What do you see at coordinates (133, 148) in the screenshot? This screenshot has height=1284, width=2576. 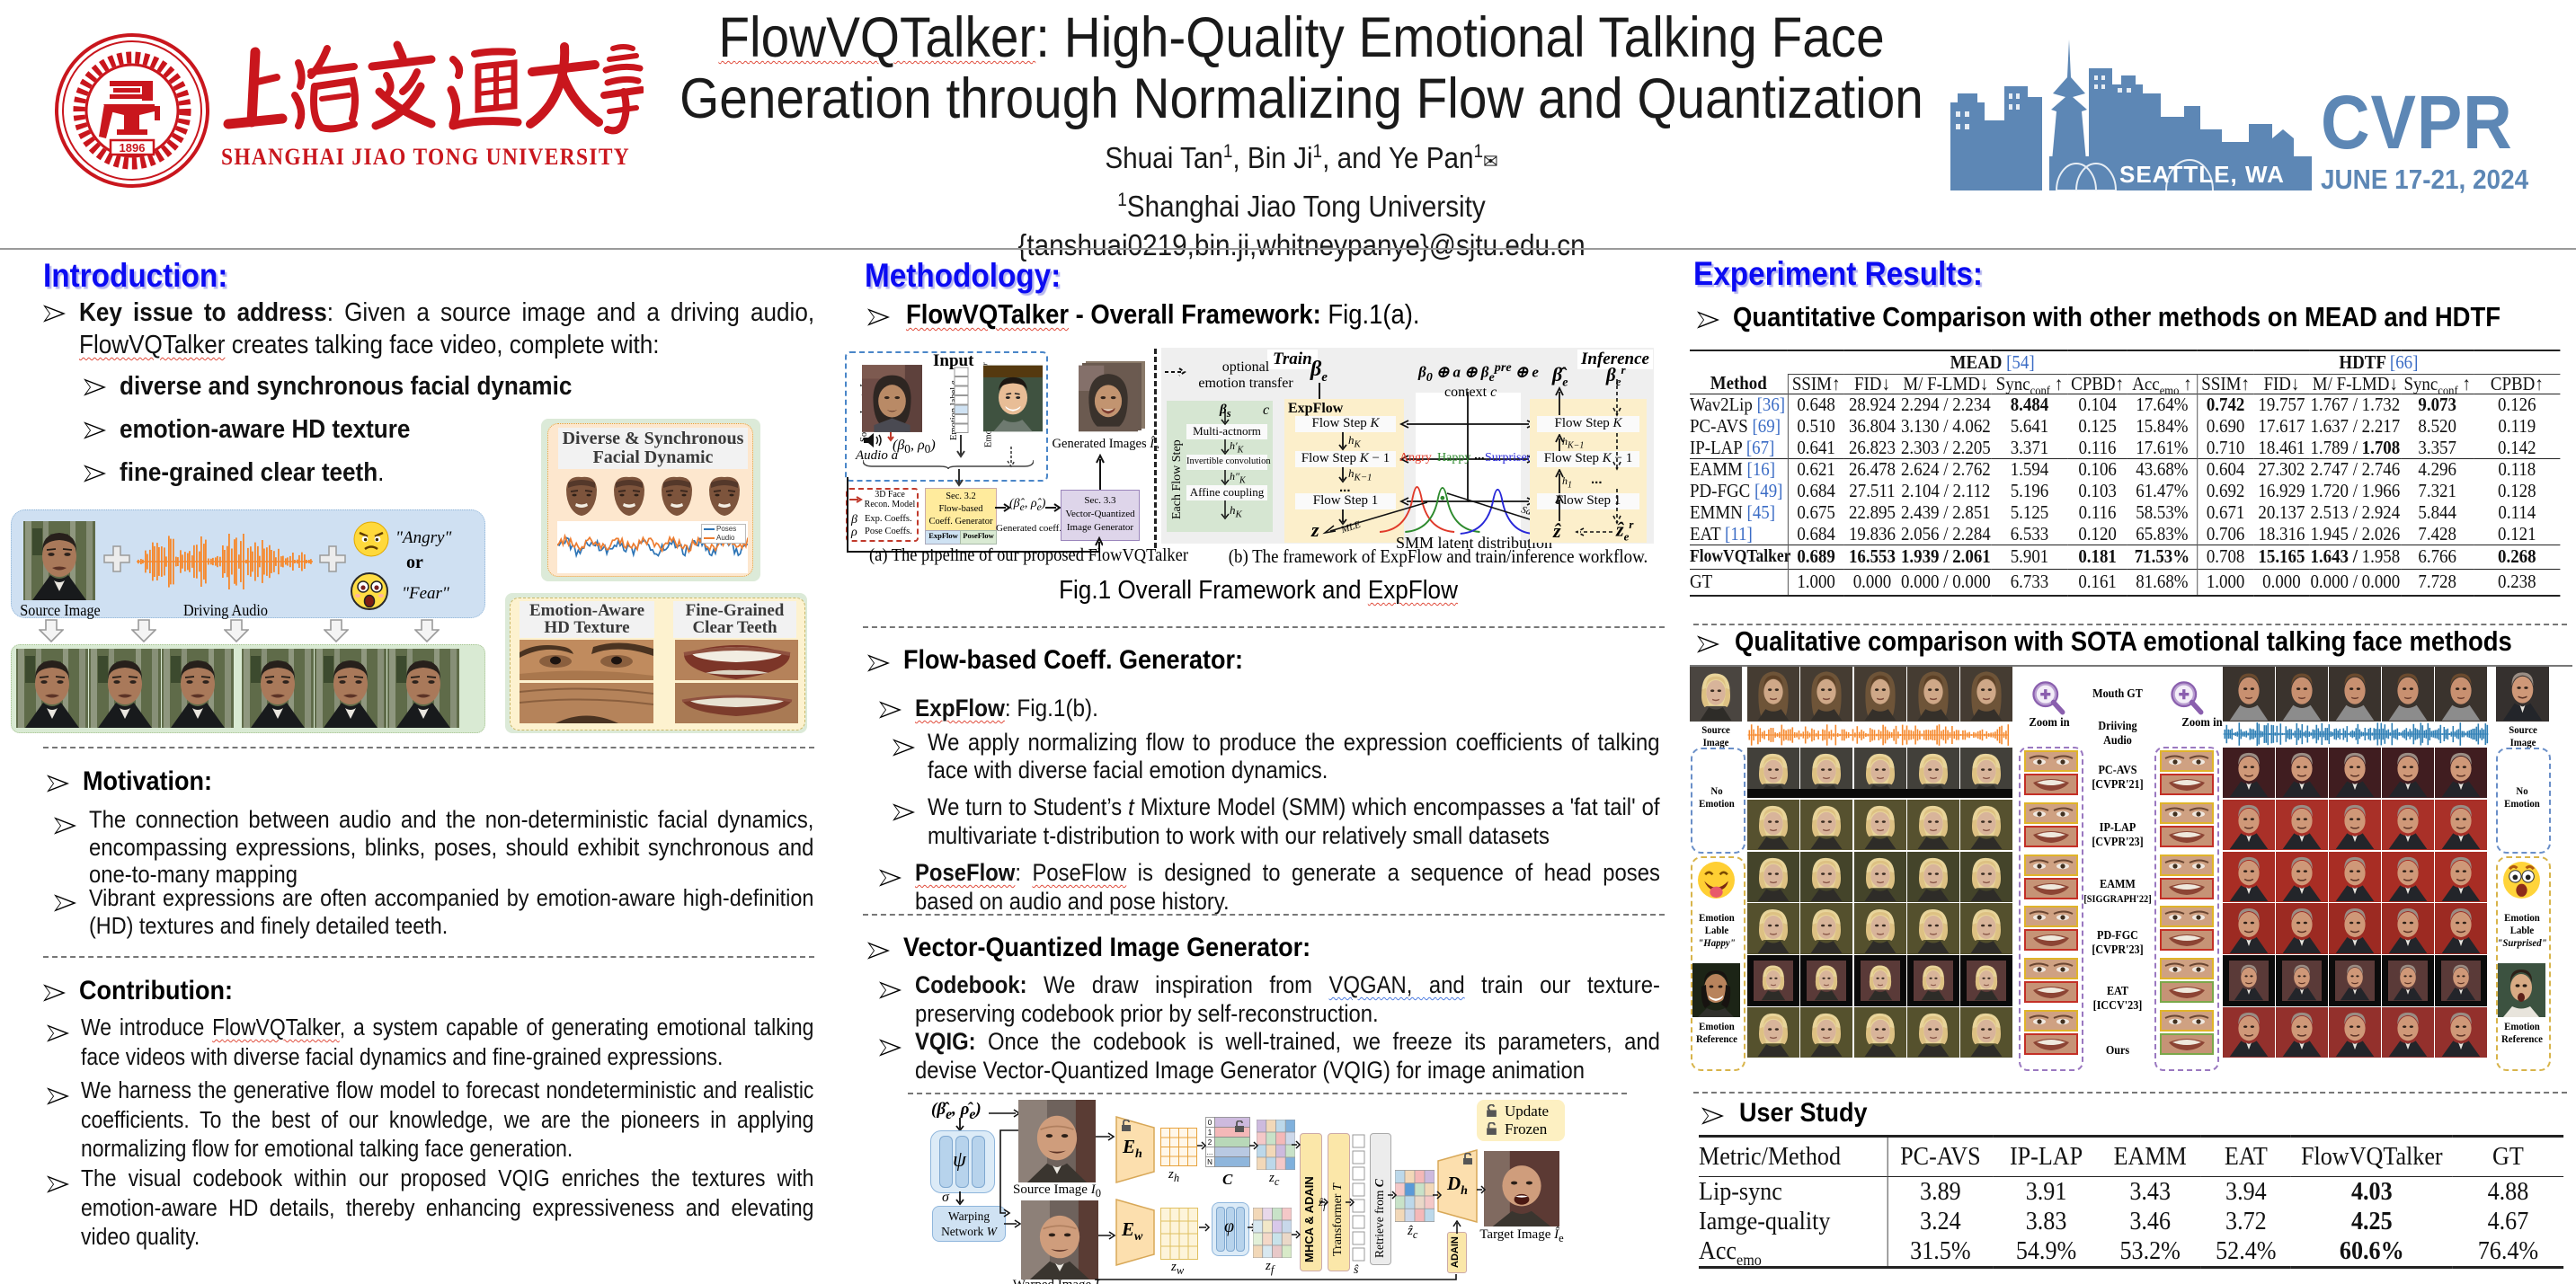 I see `svg-text: 1896` at bounding box center [133, 148].